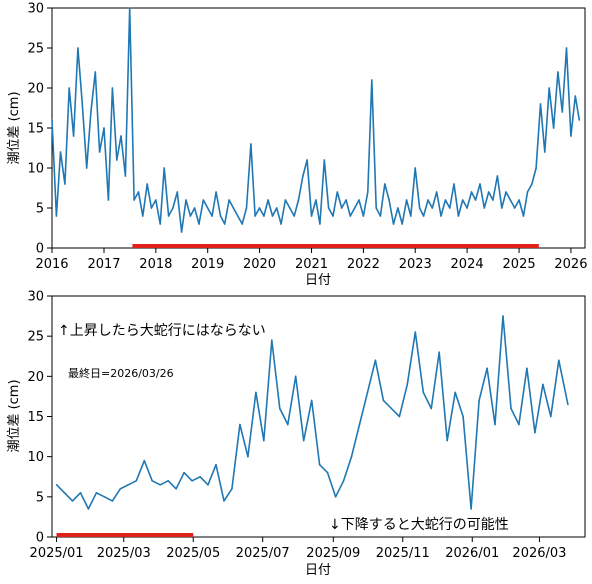  What do you see at coordinates (311, 264) in the screenshot?
I see `x-tick-label: 2021` at bounding box center [311, 264].